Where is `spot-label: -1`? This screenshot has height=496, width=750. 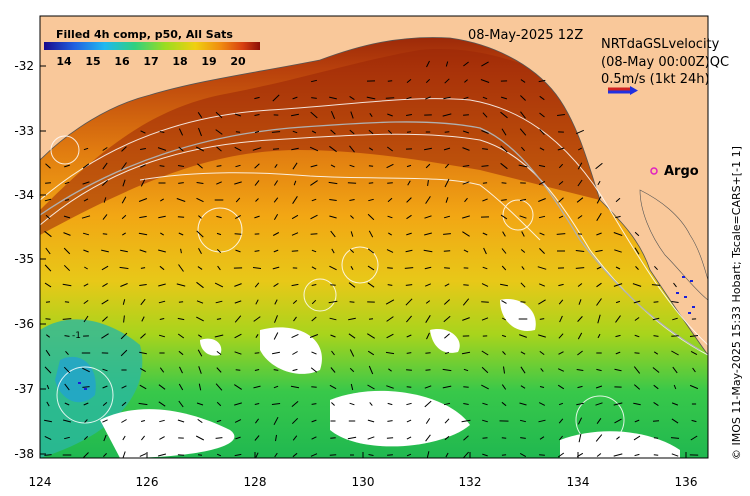 spot-label: -1 is located at coordinates (76, 336).